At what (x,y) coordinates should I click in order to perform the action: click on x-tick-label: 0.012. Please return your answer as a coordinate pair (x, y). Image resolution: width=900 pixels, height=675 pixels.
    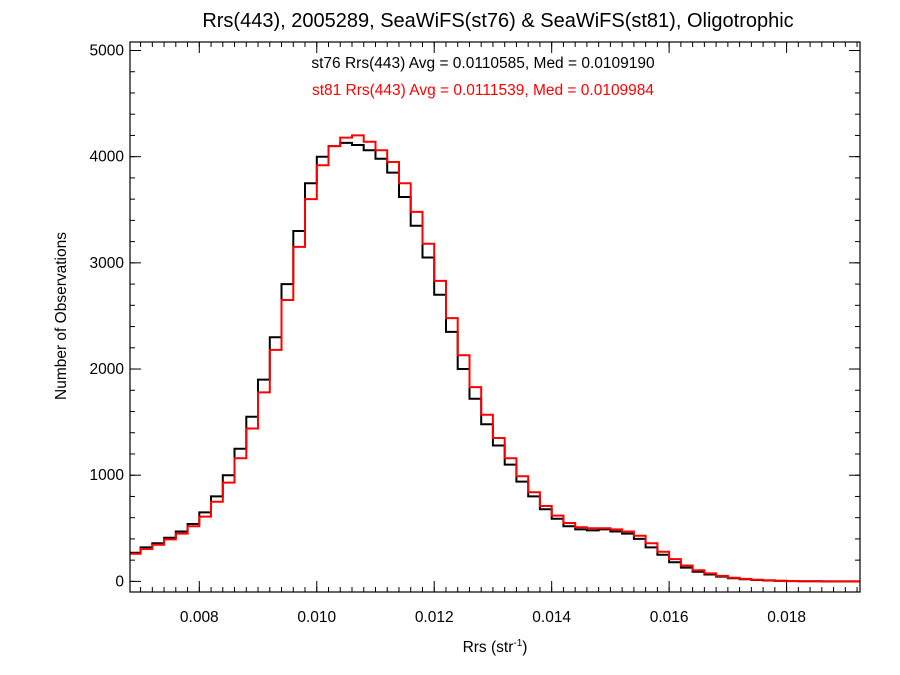
    Looking at the image, I should click on (434, 617).